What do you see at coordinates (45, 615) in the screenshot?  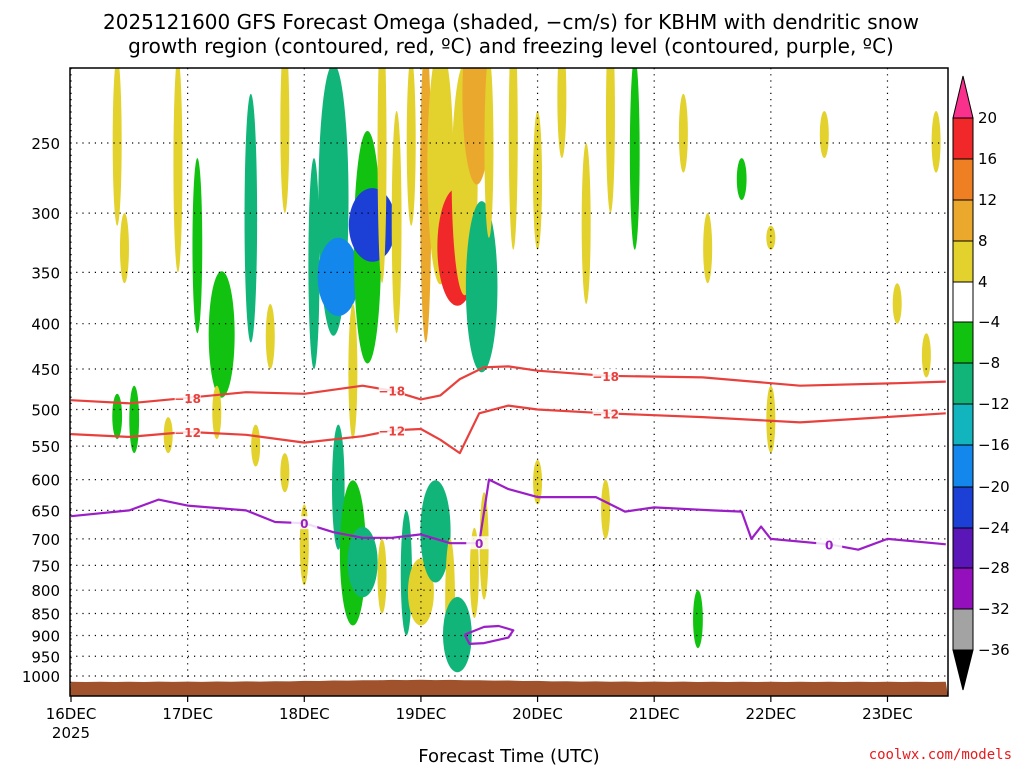 I see `y-tick-850: 850` at bounding box center [45, 615].